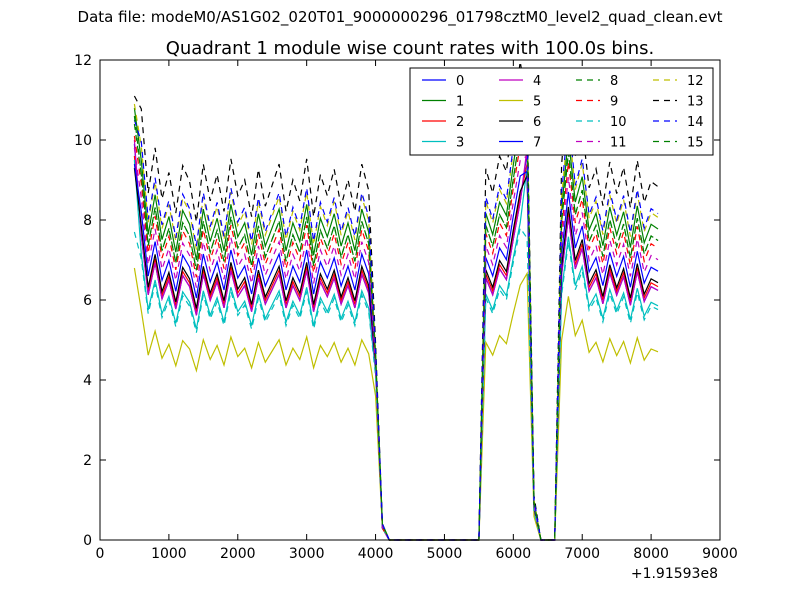 This screenshot has height=600, width=800. I want to click on y-tick-label: 12, so click(83, 61).